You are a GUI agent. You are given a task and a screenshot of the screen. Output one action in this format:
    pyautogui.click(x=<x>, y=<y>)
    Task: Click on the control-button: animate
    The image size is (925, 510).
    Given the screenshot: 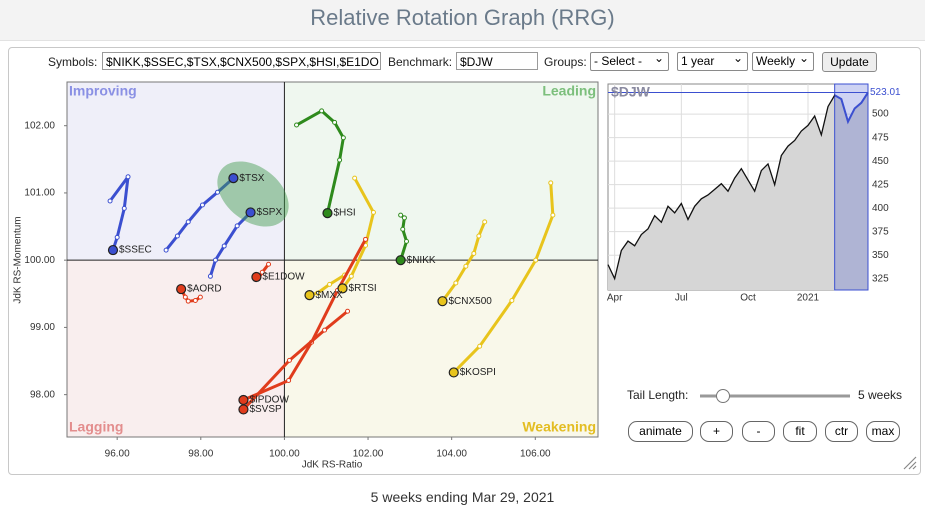 What is the action you would take?
    pyautogui.click(x=660, y=431)
    